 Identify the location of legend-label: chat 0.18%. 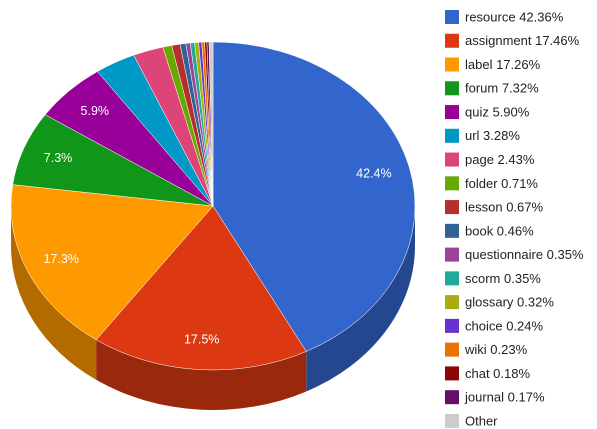
(497, 373).